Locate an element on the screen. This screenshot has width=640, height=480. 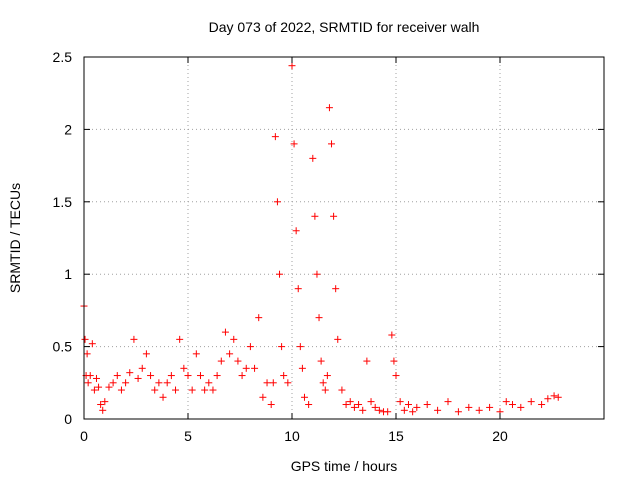
y-tick-label: 1.5 is located at coordinates (63, 202).